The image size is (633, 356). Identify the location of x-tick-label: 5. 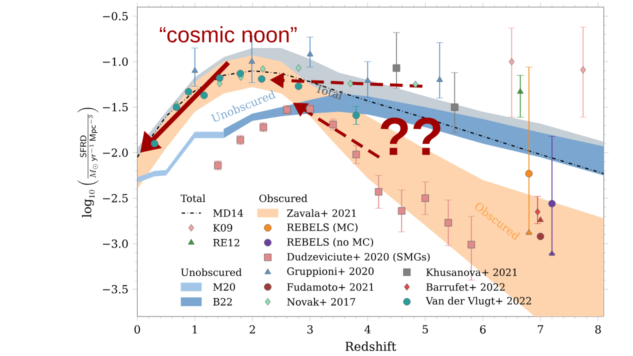
(425, 329).